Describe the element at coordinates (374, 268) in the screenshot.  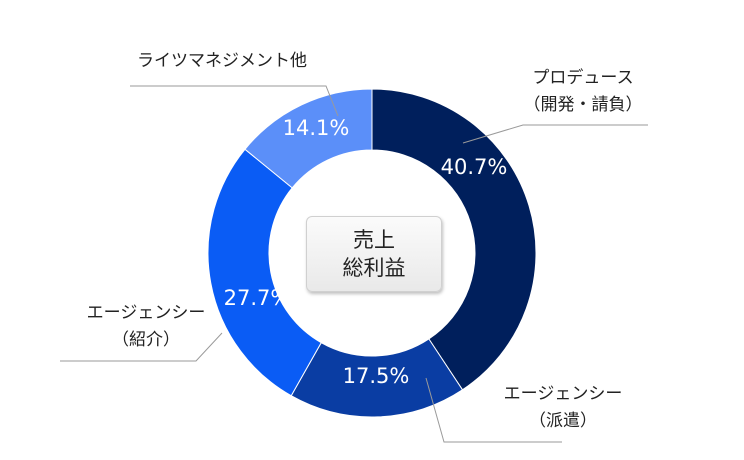
I see `center-label-line-2: 総利益` at that location.